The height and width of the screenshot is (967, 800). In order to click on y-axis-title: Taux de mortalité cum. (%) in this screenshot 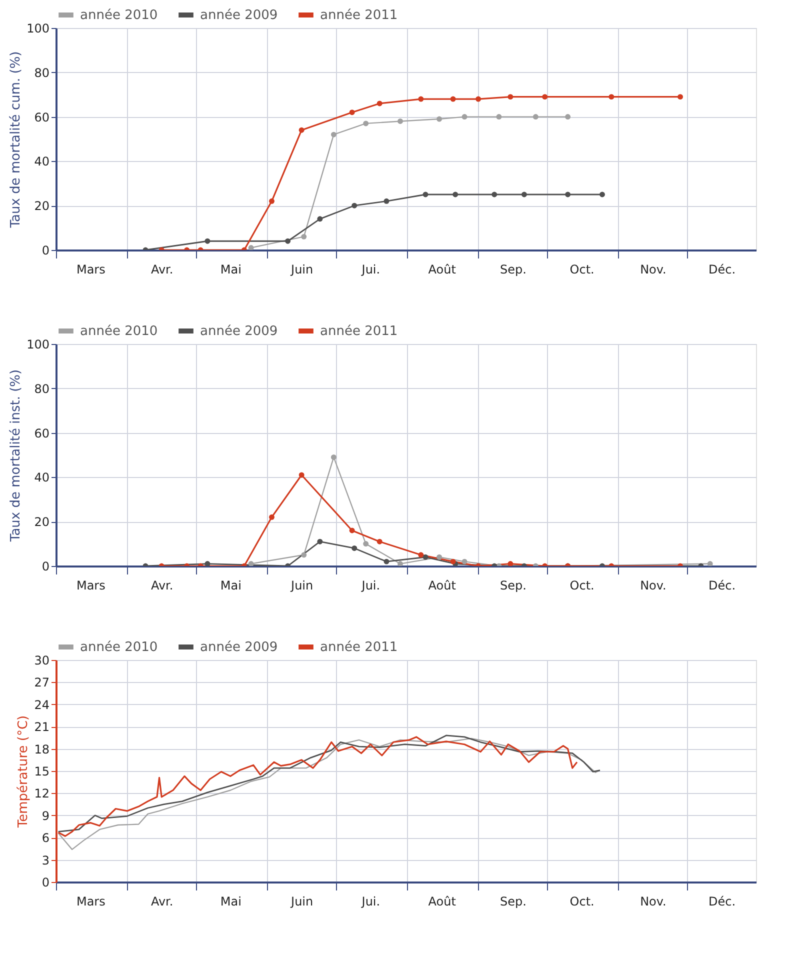, I will do `click(16, 140)`.